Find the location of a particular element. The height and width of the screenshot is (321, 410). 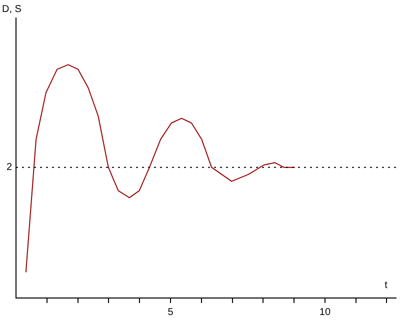

x-axis-title: t is located at coordinates (386, 285).